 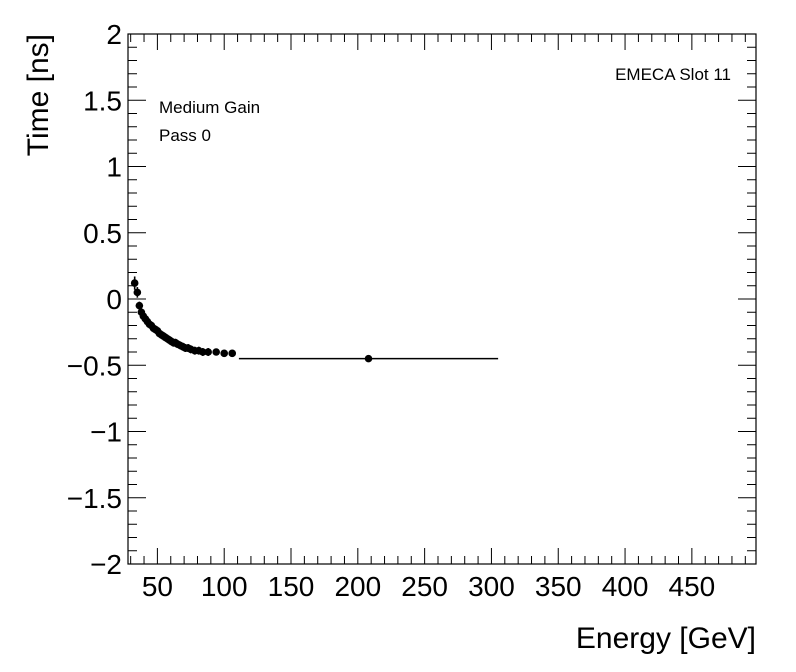 I want to click on x-axis-title: Energy [GeV], so click(x=666, y=638).